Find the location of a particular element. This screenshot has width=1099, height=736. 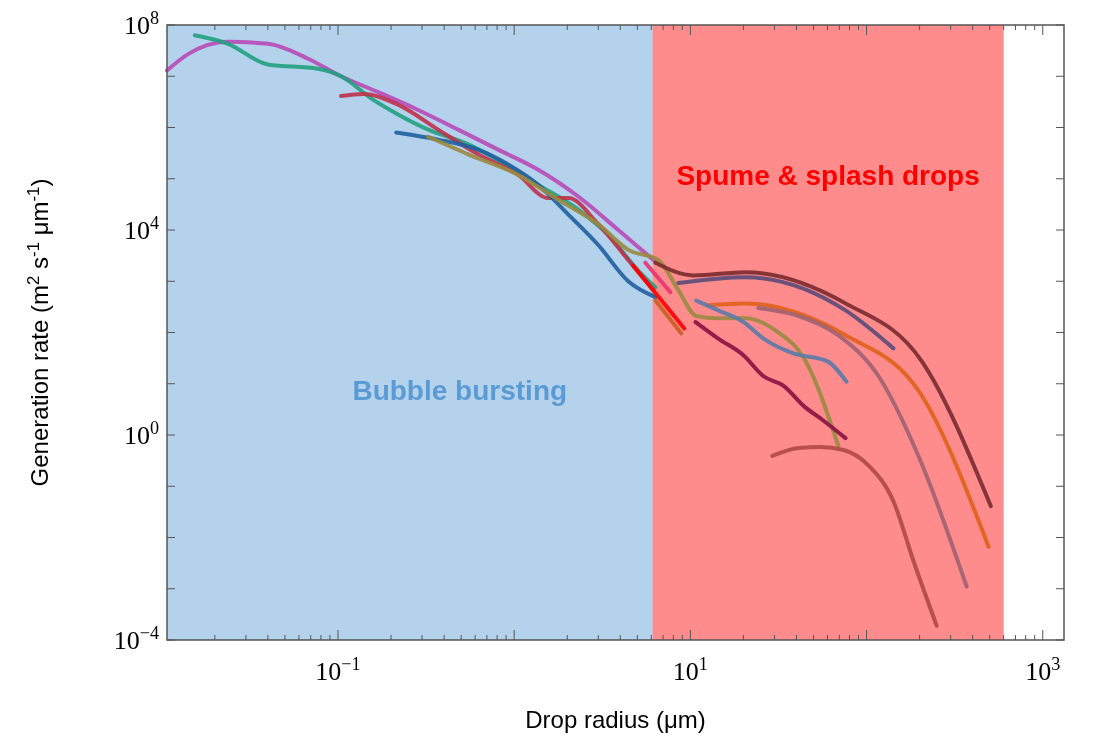

y-tick-label: 10$^{−4}$ is located at coordinates (136, 639).